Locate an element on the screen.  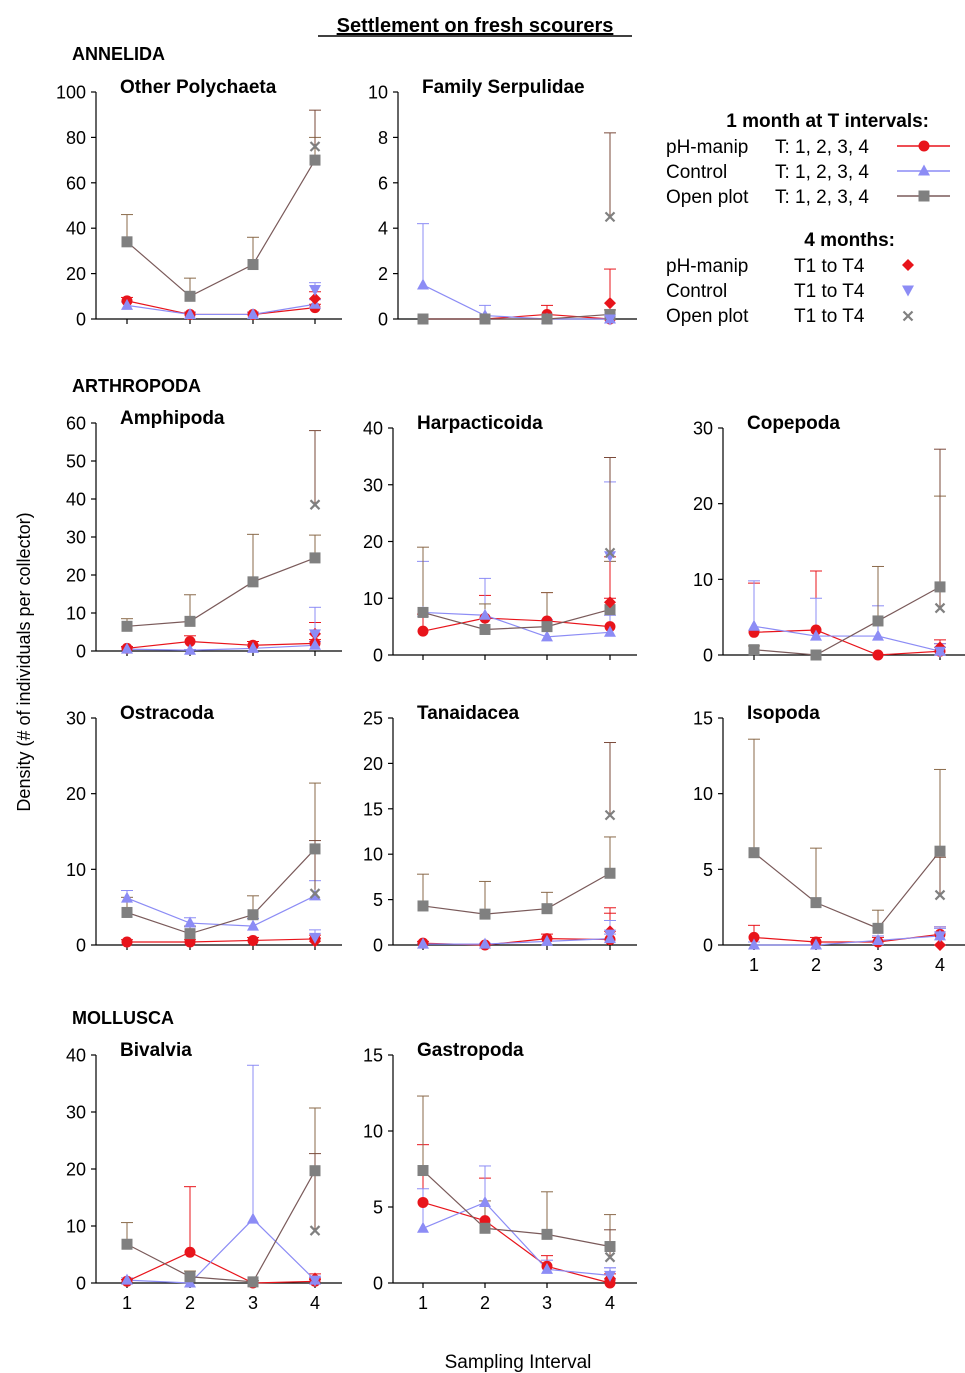
legend-row5-t: T1 to T4 is located at coordinates (829, 291).